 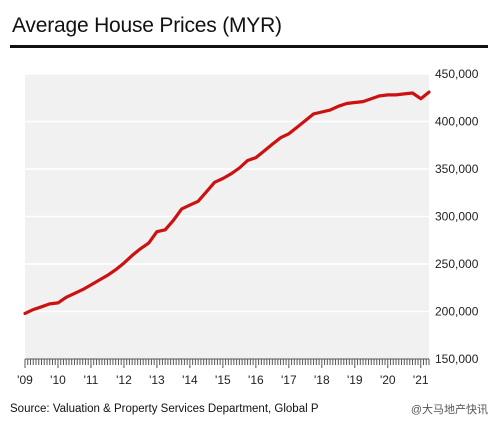 I want to click on x-tick-label: '11, so click(x=91, y=380).